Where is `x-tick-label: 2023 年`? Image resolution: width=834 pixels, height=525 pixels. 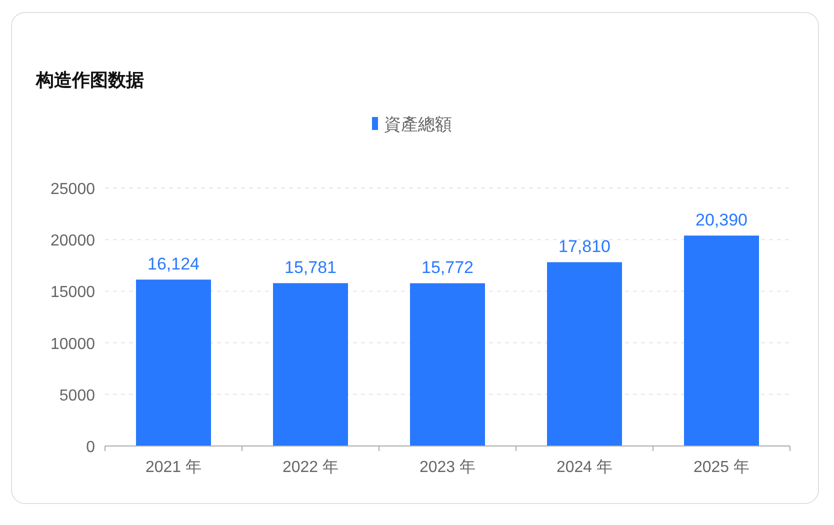
x-tick-label: 2023 年 is located at coordinates (447, 467).